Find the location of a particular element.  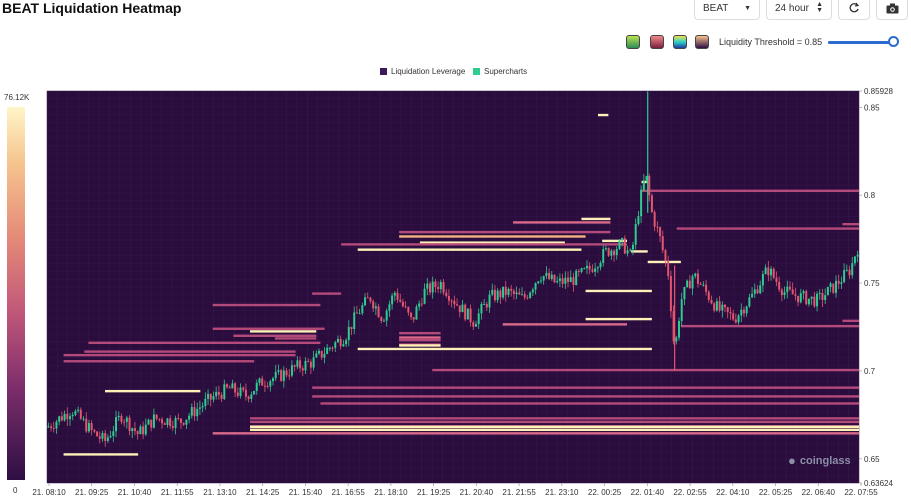

refresh-button is located at coordinates (854, 10).